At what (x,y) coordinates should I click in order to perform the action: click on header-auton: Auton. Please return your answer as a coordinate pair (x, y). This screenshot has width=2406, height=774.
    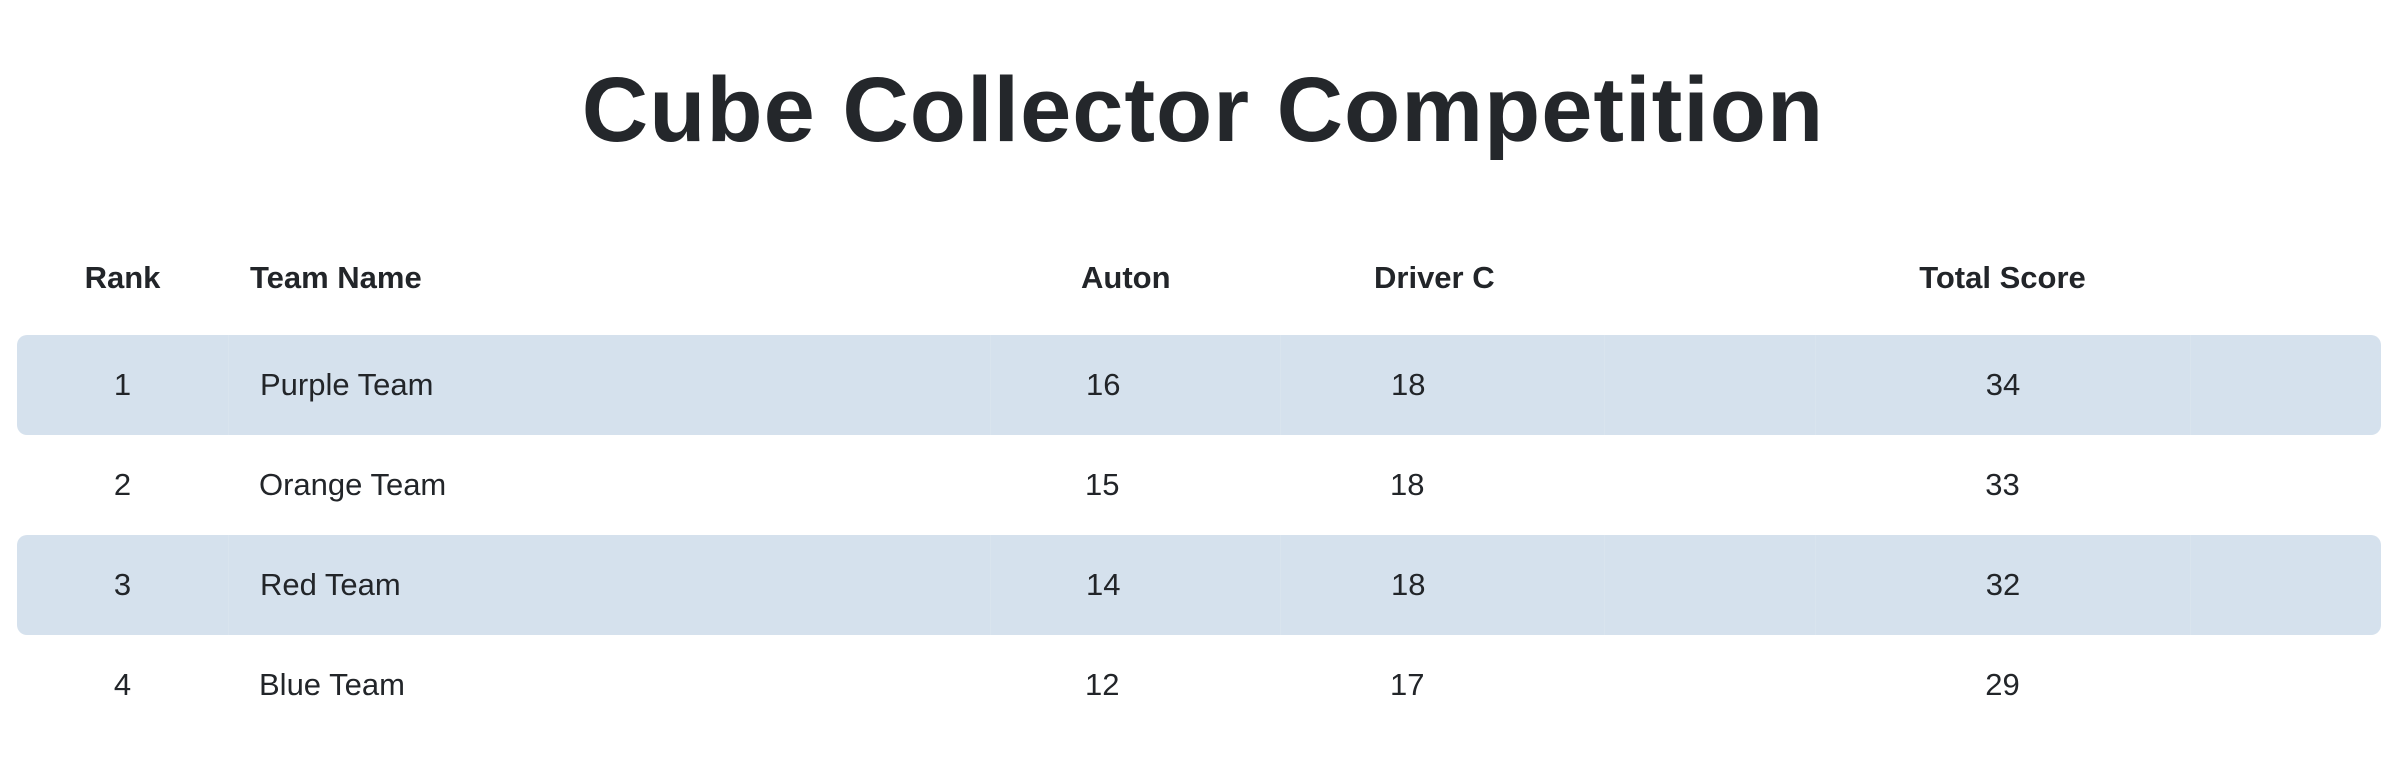
    Looking at the image, I should click on (1126, 277).